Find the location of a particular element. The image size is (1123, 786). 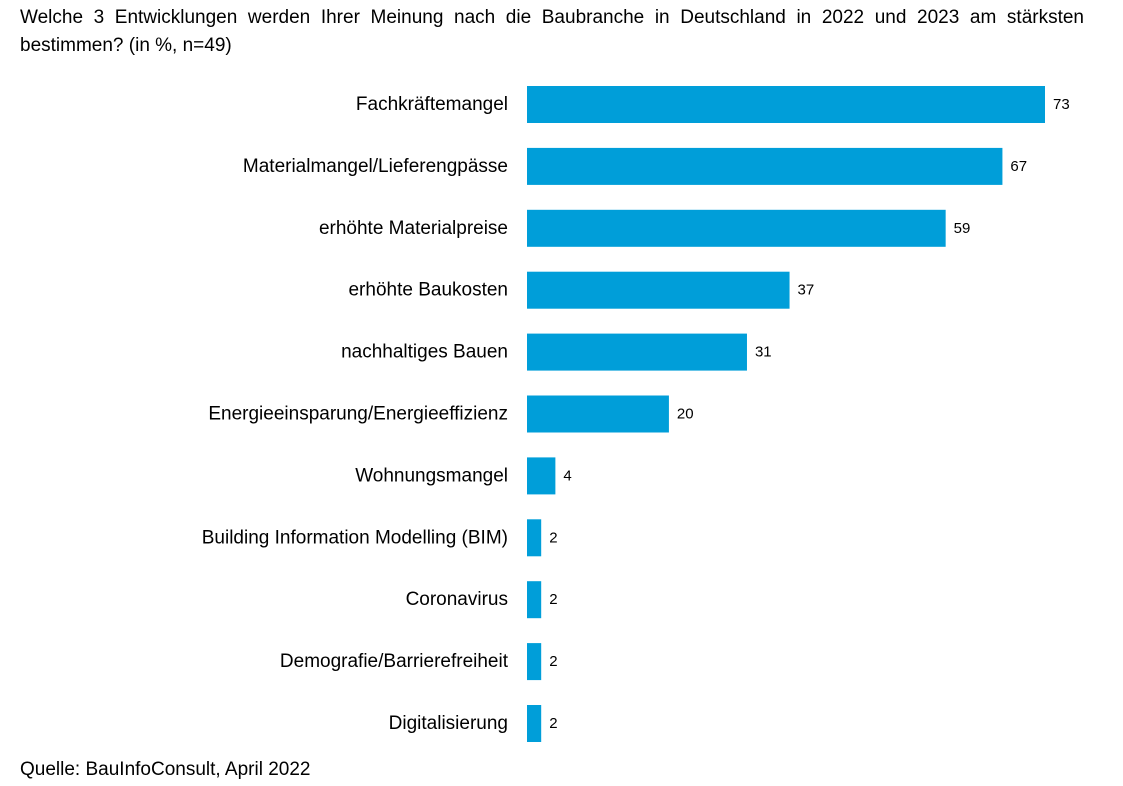

data-label: 59 is located at coordinates (962, 228).